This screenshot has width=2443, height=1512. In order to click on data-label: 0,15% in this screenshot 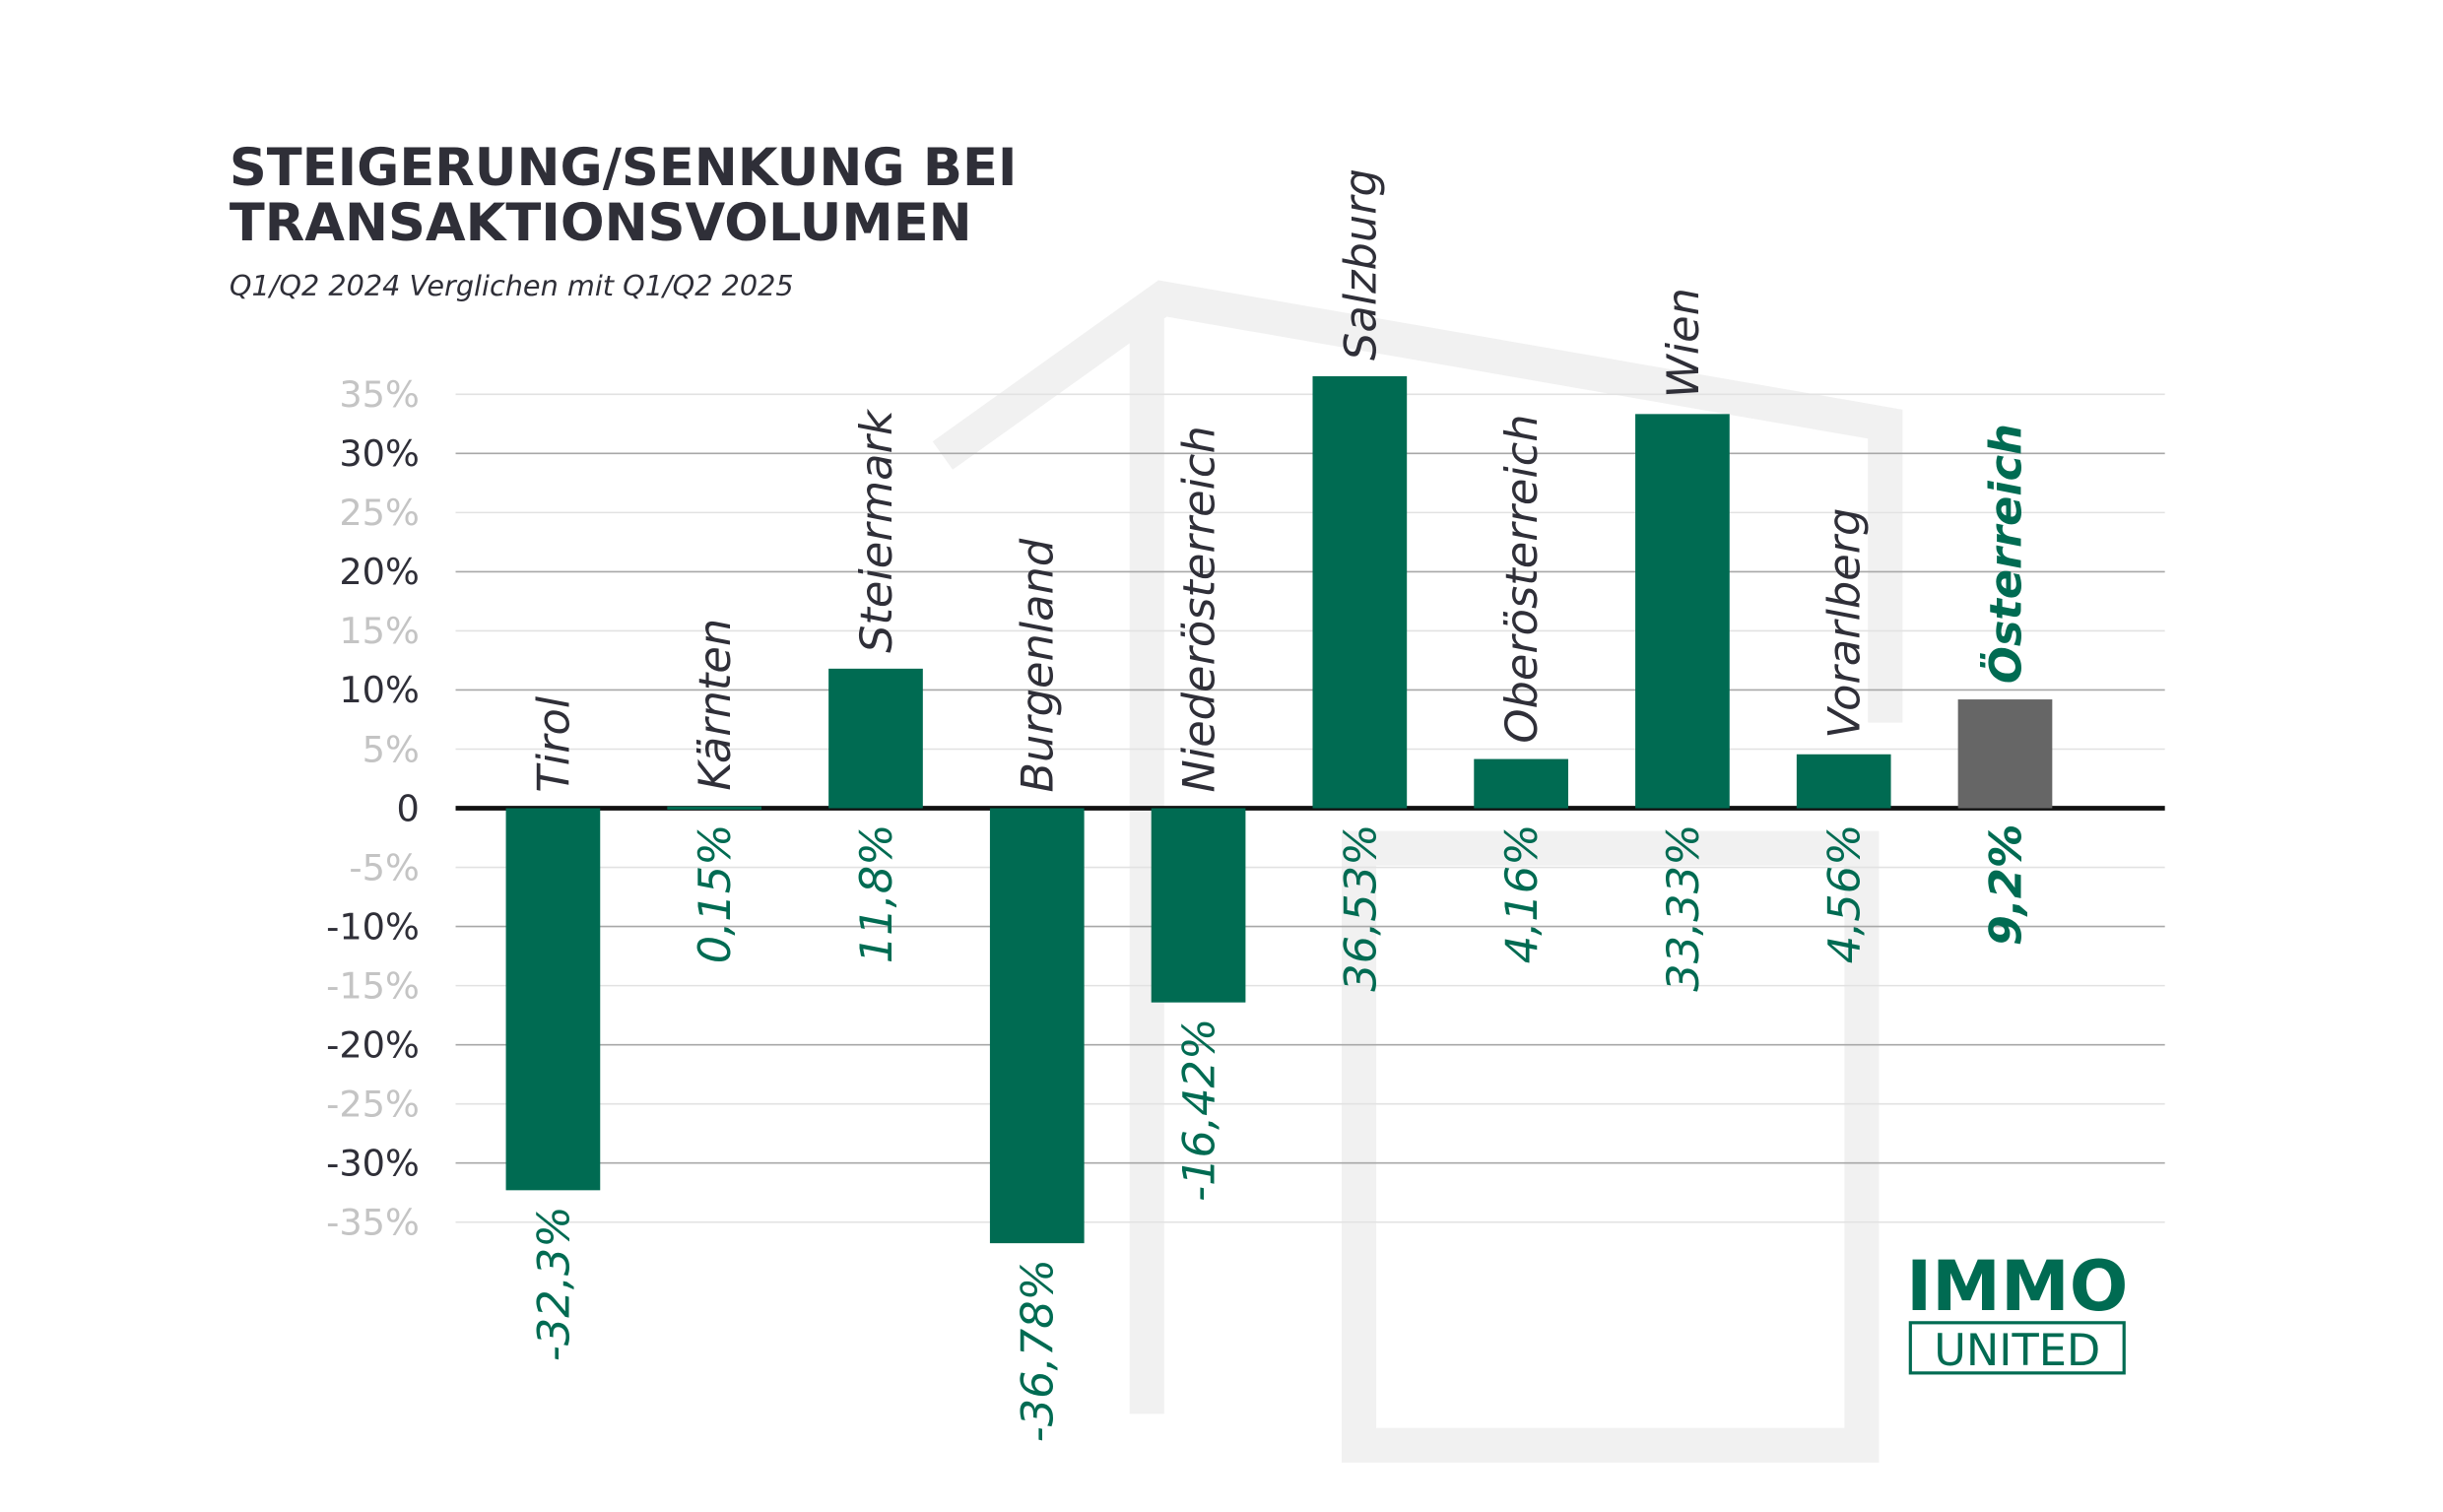, I will do `click(715, 893)`.